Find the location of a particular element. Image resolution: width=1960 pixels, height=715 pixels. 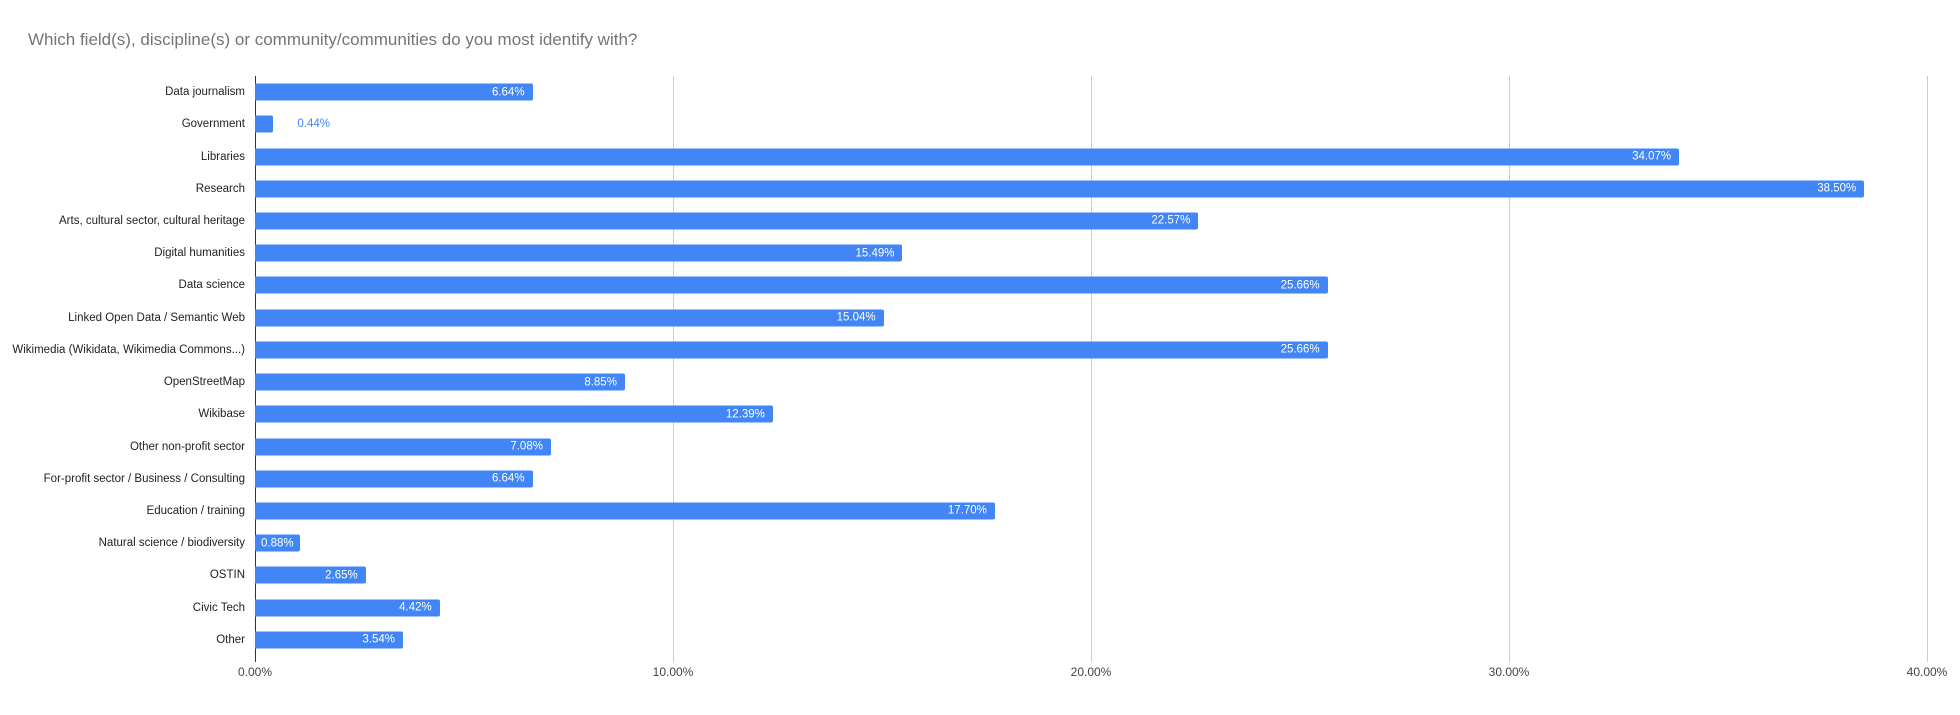

bar-row: 7.08% is located at coordinates (1091, 446).